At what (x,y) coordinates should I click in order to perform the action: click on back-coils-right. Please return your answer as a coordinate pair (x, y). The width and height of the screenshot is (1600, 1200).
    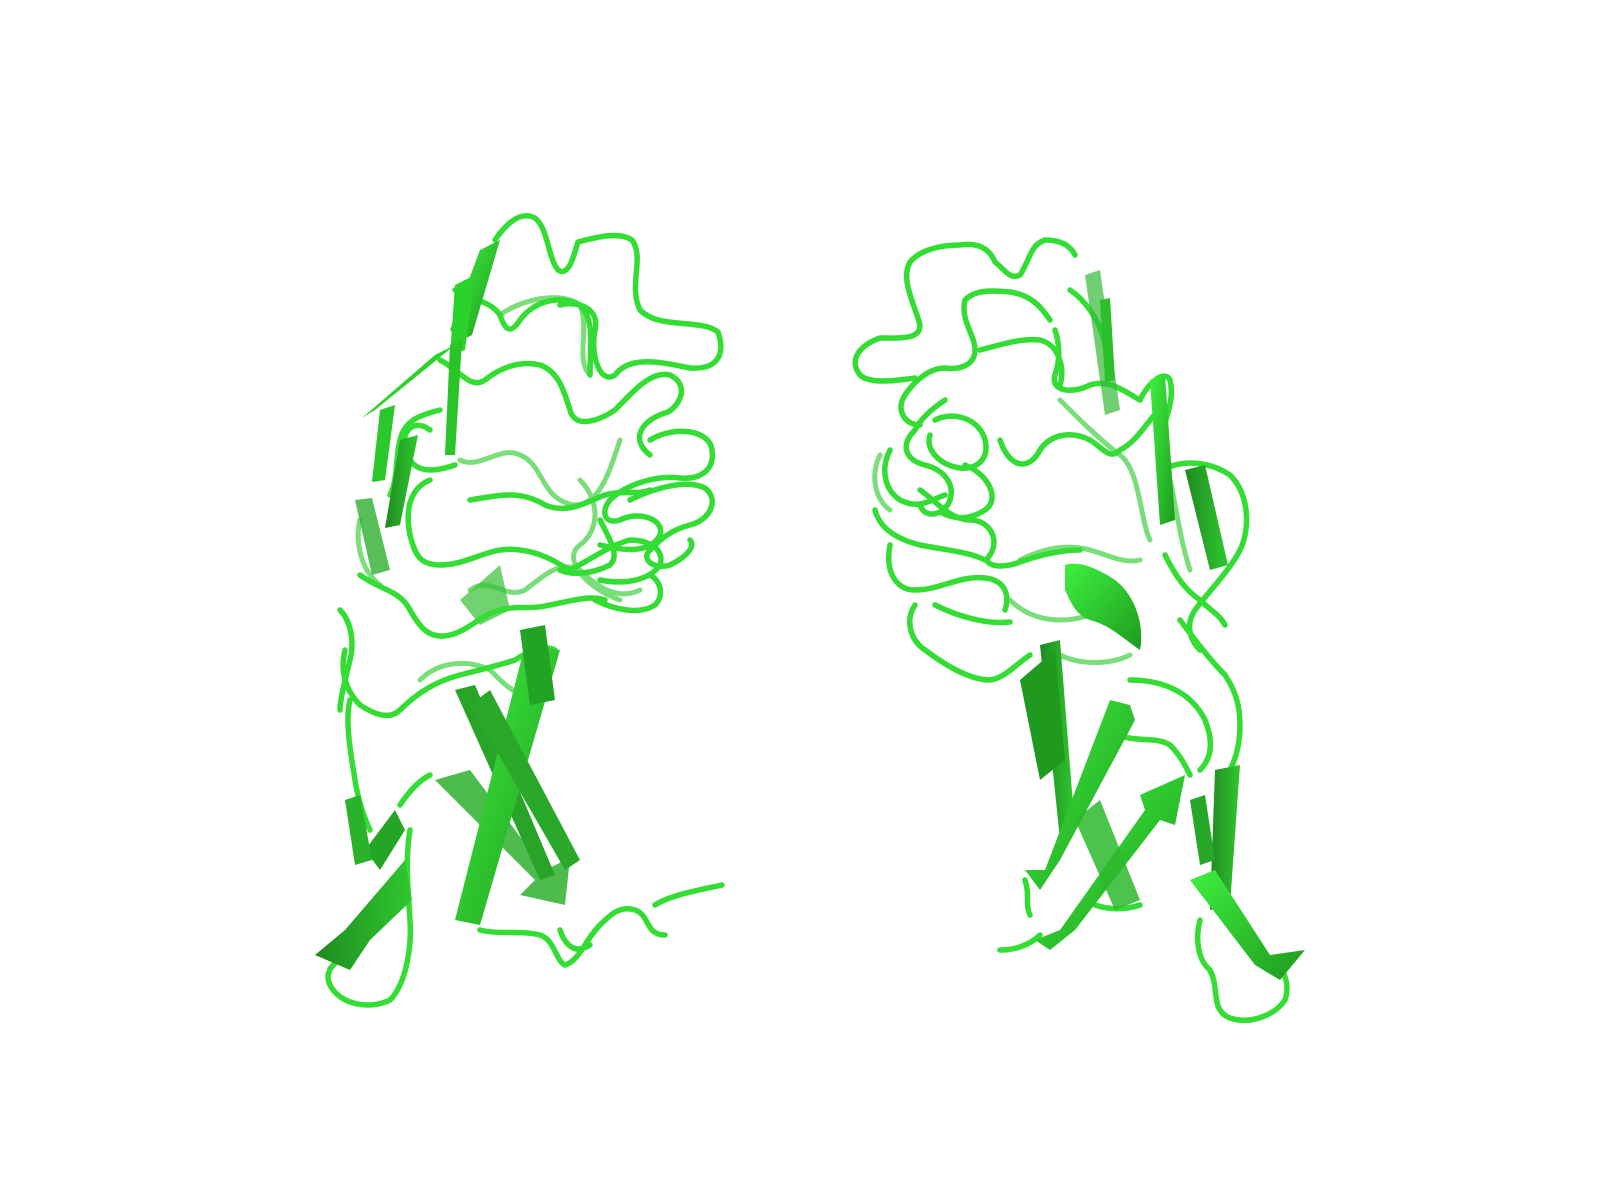
    Looking at the image, I should click on (1032, 531).